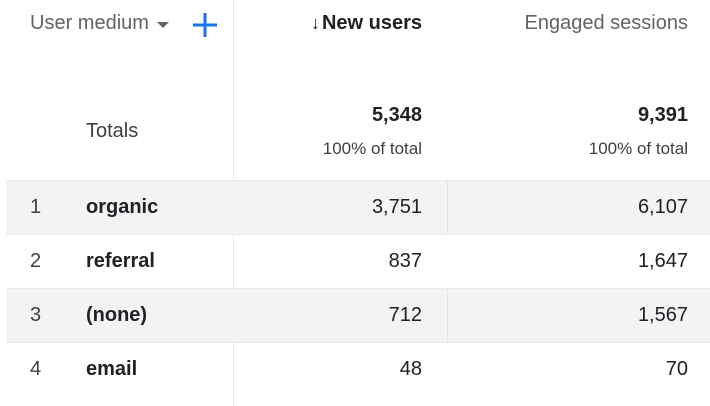 This screenshot has height=406, width=710. Describe the element at coordinates (162, 24) in the screenshot. I see `dropdown-caret-icon` at that location.